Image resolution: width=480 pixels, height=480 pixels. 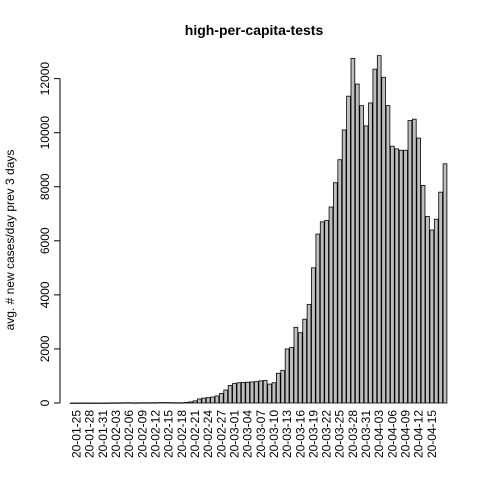 What do you see at coordinates (45, 240) in the screenshot?
I see `y-tick-label: 6000` at bounding box center [45, 240].